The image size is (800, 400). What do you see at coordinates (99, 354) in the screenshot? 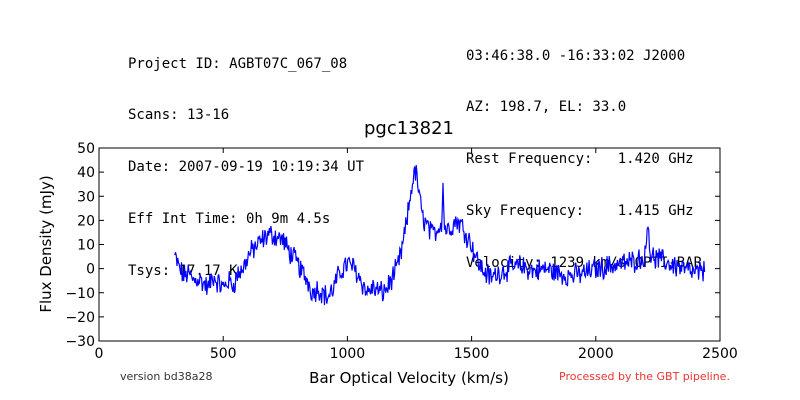
I see `x-tick-label: 0` at bounding box center [99, 354].